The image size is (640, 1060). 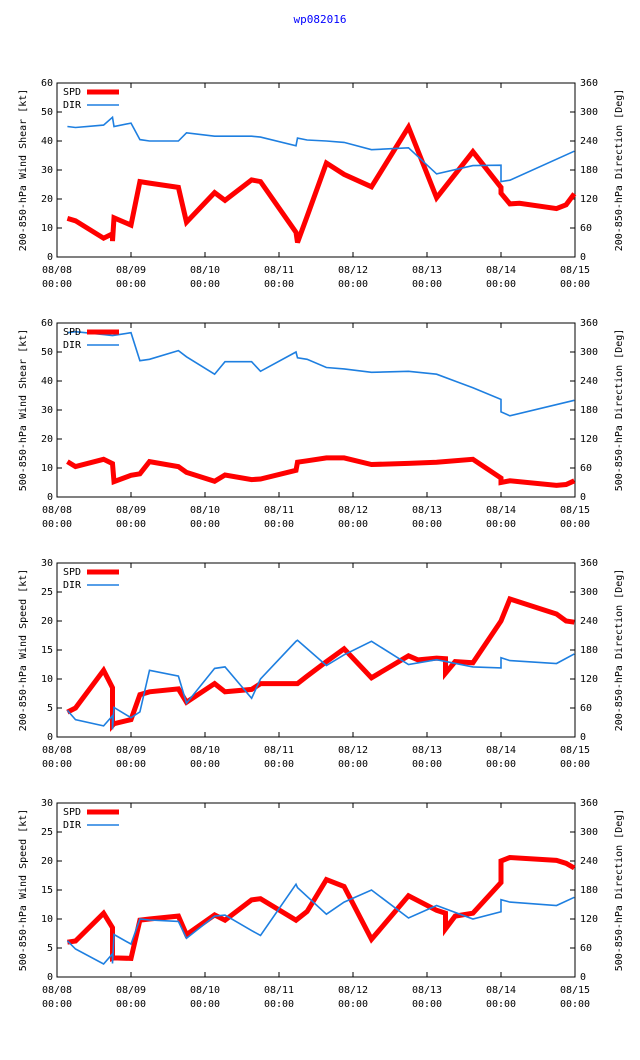 What do you see at coordinates (23, 890) in the screenshot?
I see `y-axis-label: 500-850-hPa Wind Speed [kt]` at bounding box center [23, 890].